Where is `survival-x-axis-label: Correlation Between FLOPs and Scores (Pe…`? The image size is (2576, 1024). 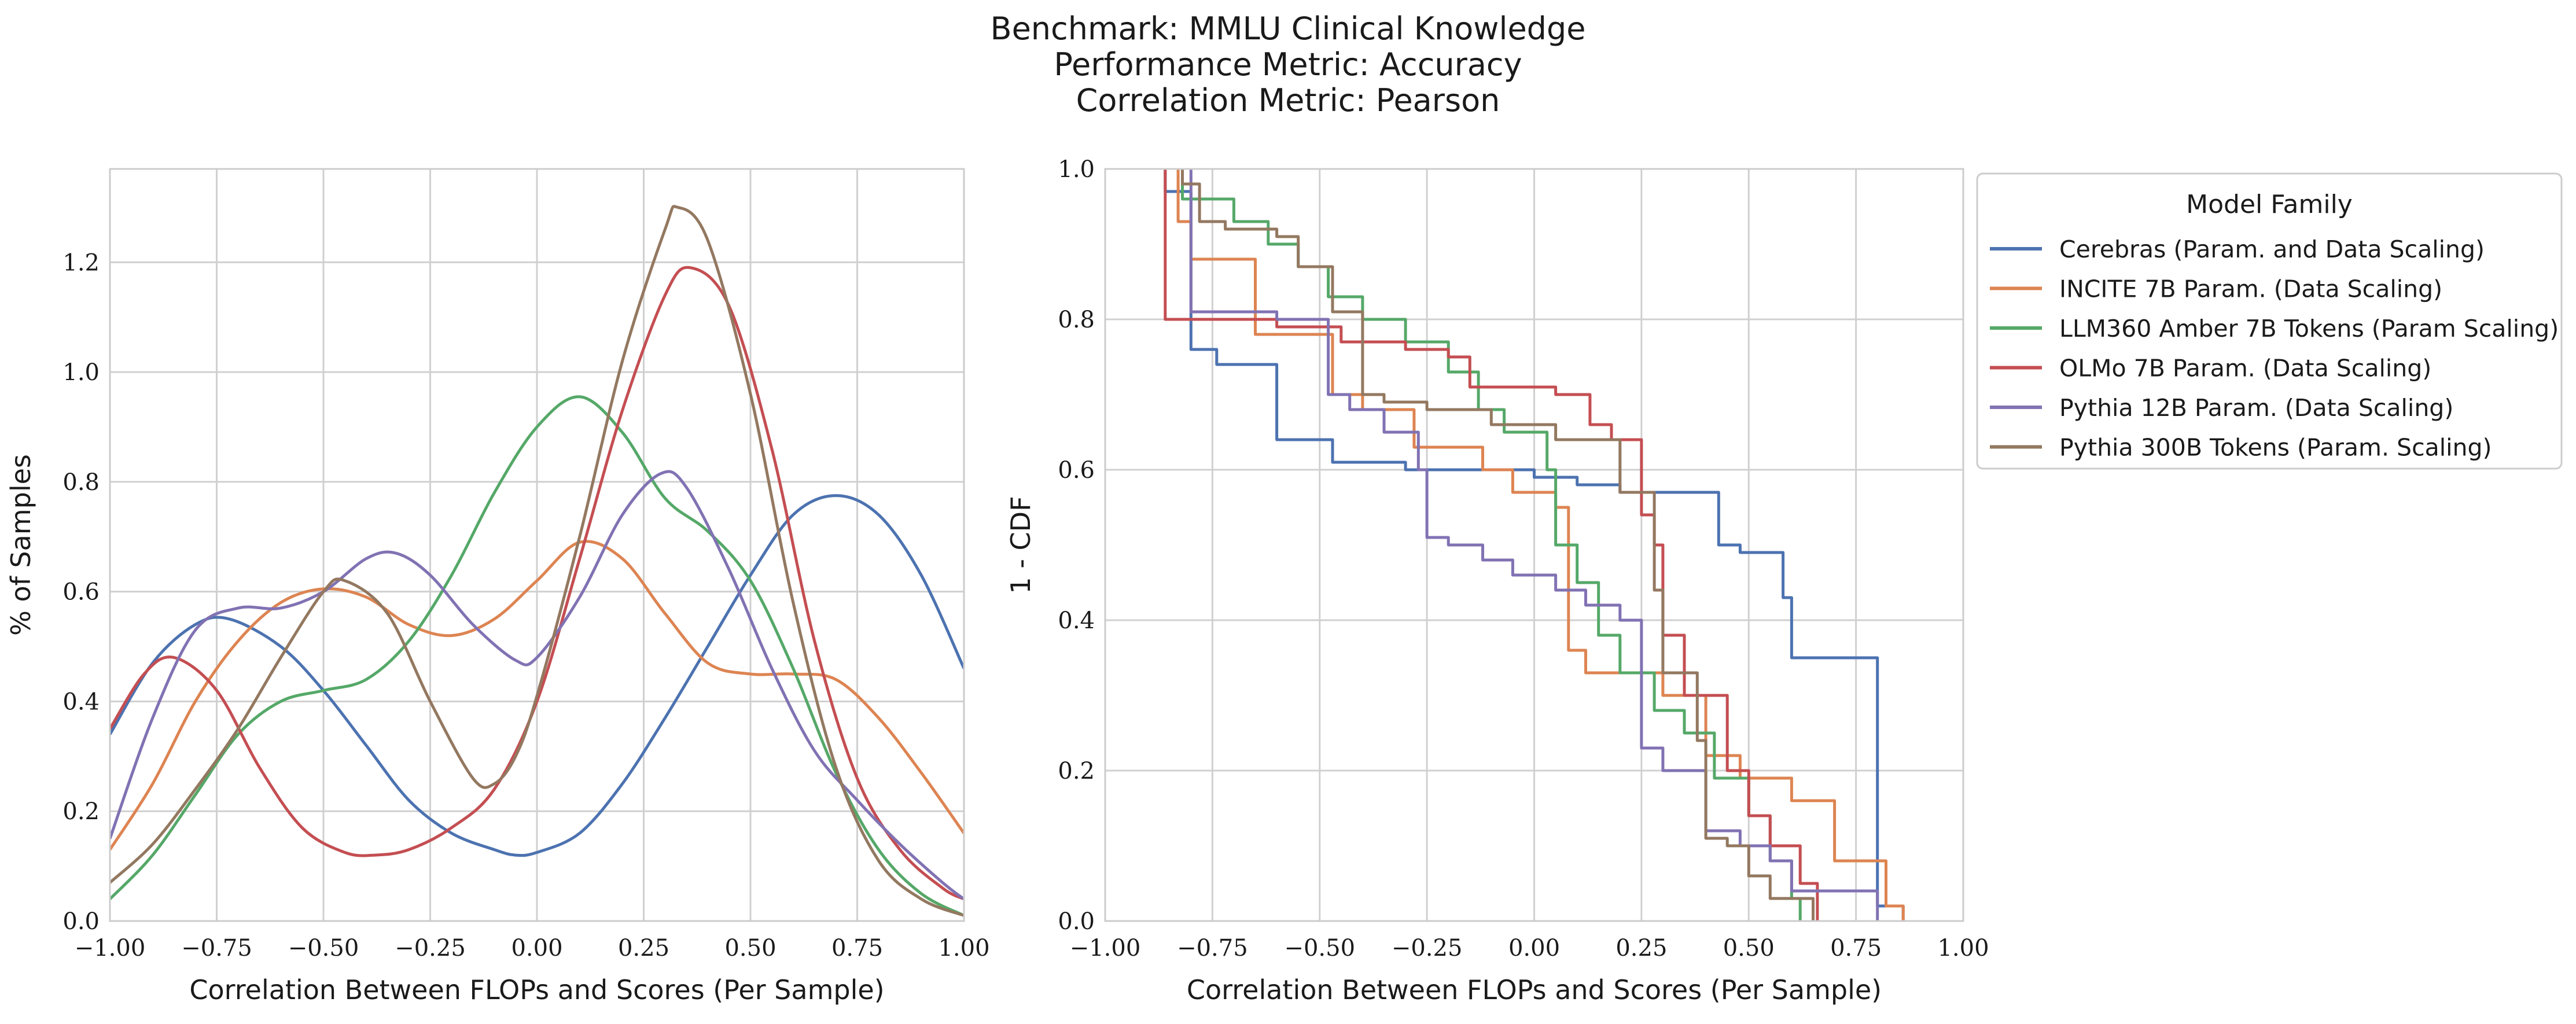
survival-x-axis-label: Correlation Between FLOPs and Scores (Pe… is located at coordinates (1534, 989).